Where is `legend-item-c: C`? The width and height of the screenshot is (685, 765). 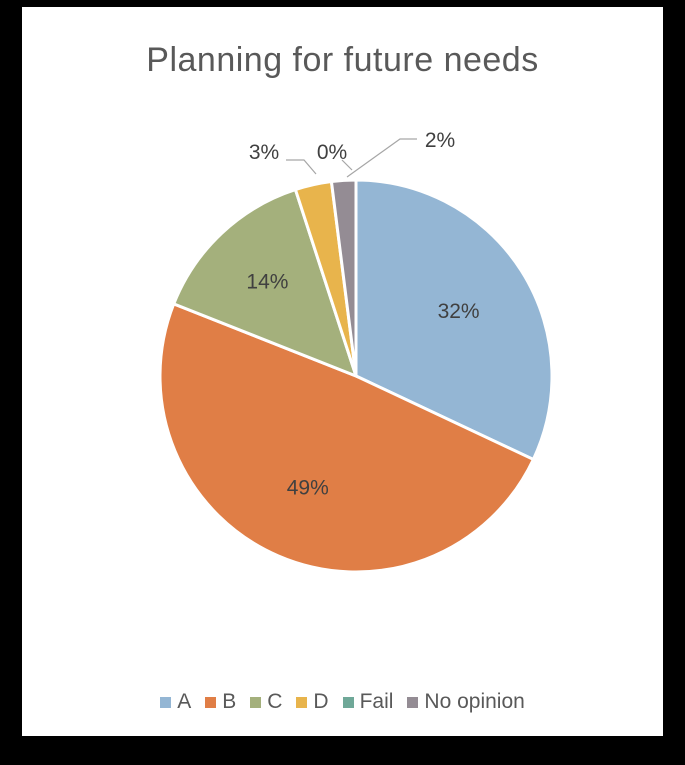
legend-item-c: C is located at coordinates (266, 702).